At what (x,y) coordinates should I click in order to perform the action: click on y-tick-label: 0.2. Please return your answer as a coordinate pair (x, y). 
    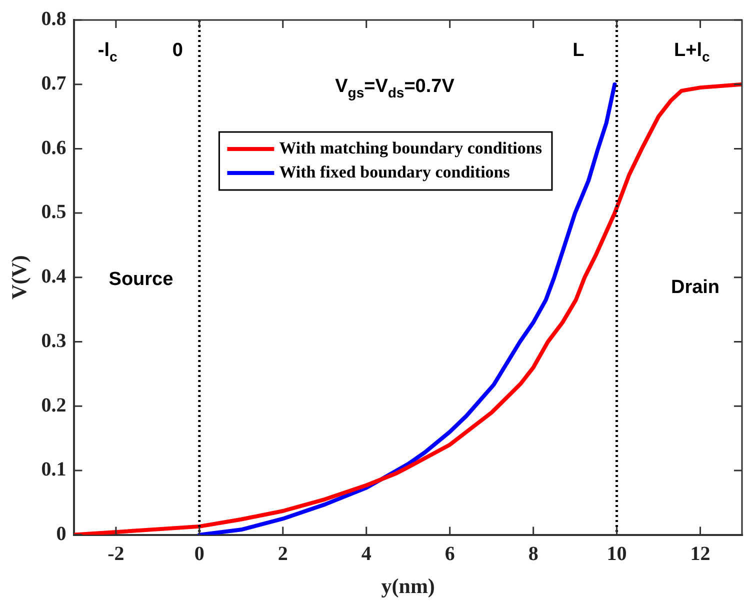
    Looking at the image, I should click on (53, 405).